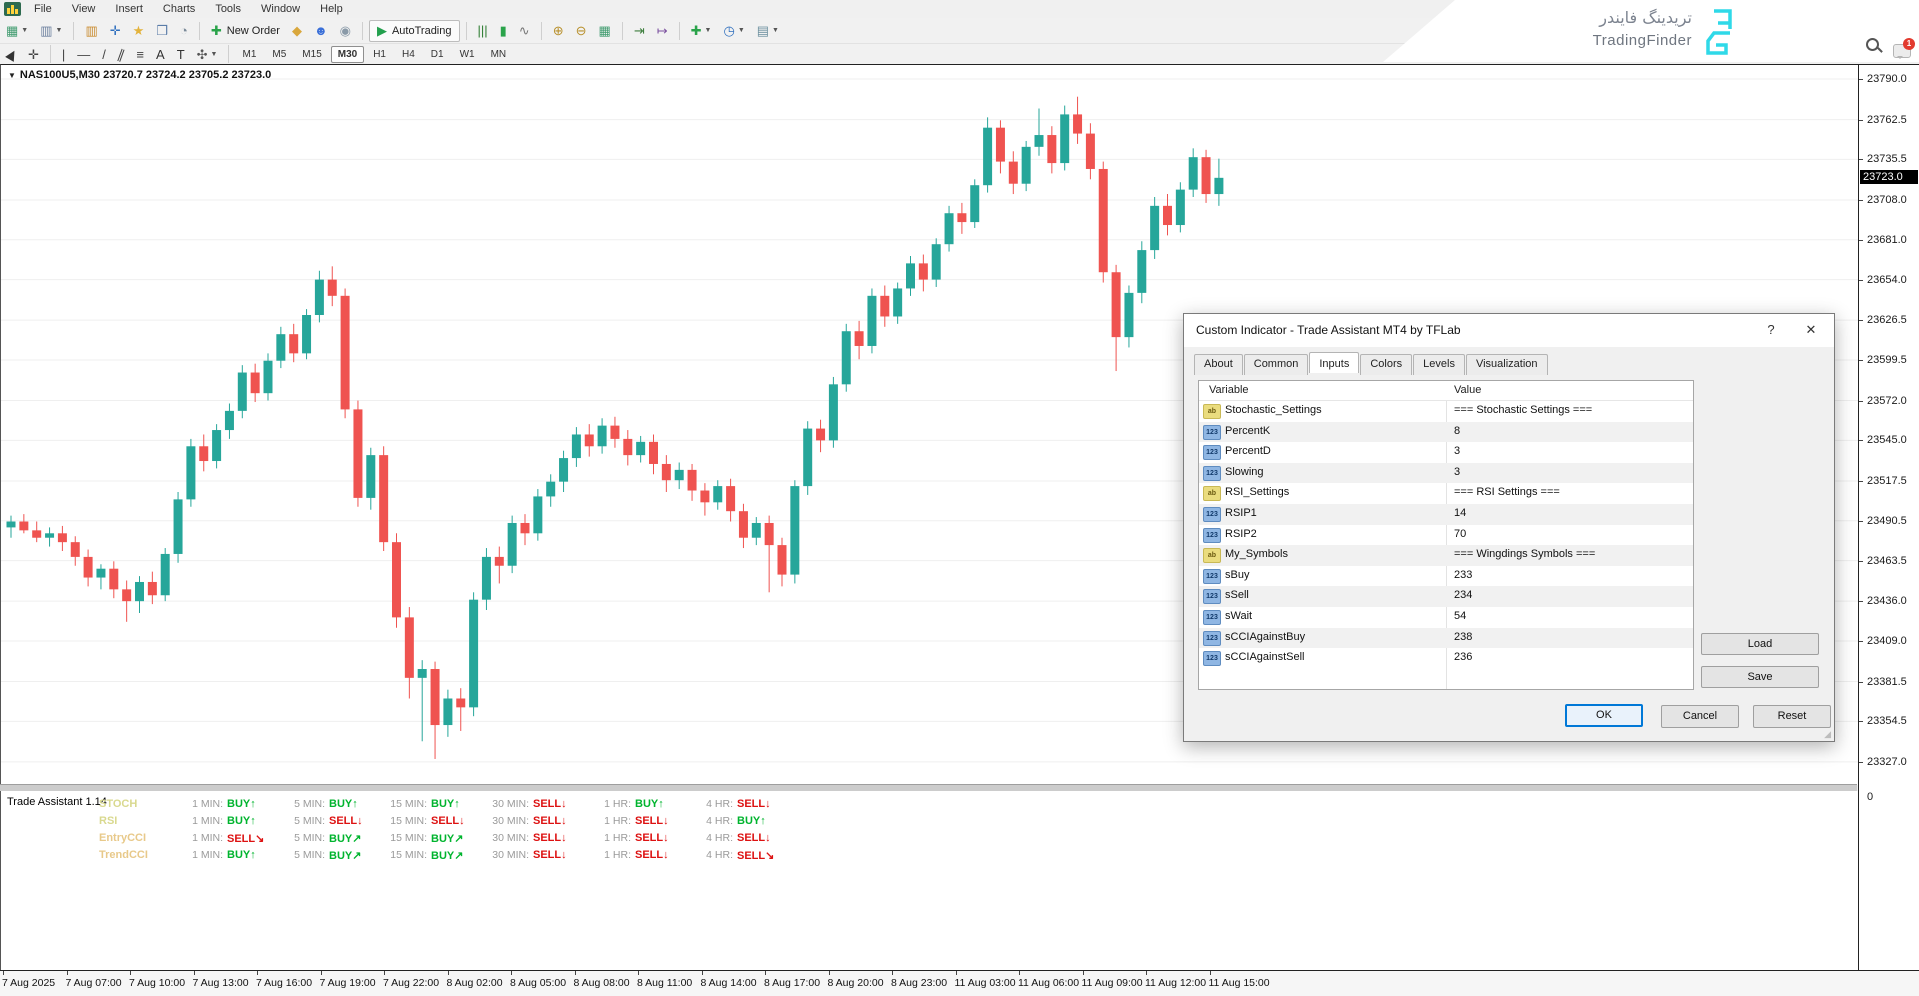  What do you see at coordinates (91, 31) in the screenshot?
I see `market-watch-button: ▥` at bounding box center [91, 31].